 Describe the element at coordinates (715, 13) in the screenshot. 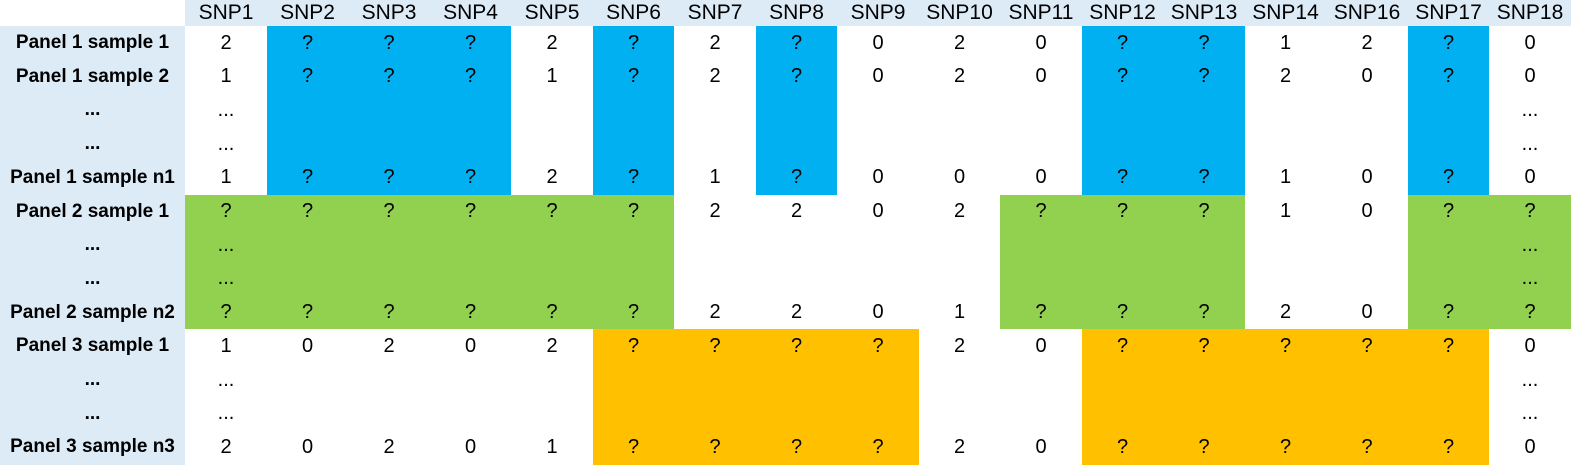

I see `column-header-snp7: SNP7` at that location.